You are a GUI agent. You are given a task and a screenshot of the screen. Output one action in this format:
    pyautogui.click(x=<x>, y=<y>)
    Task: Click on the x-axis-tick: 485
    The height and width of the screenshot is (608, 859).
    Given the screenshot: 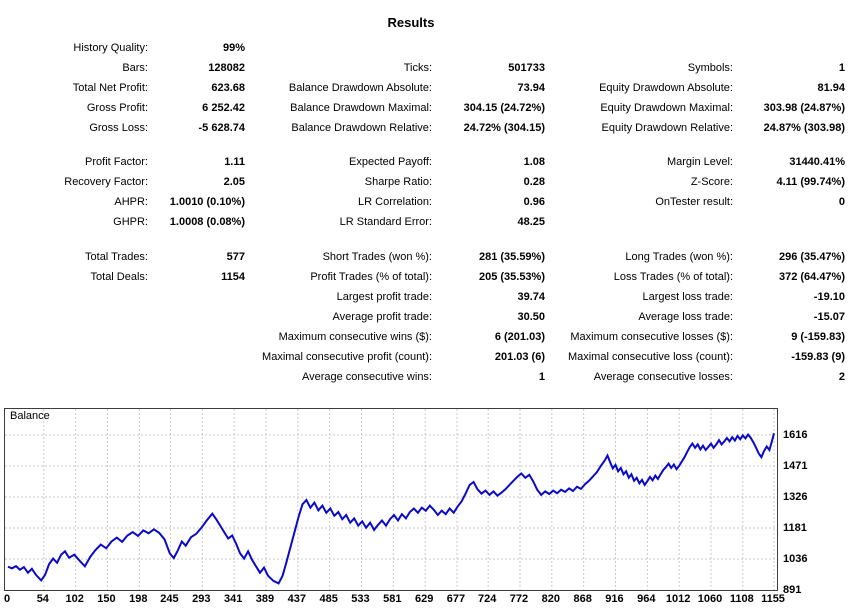 What is the action you would take?
    pyautogui.click(x=328, y=599)
    